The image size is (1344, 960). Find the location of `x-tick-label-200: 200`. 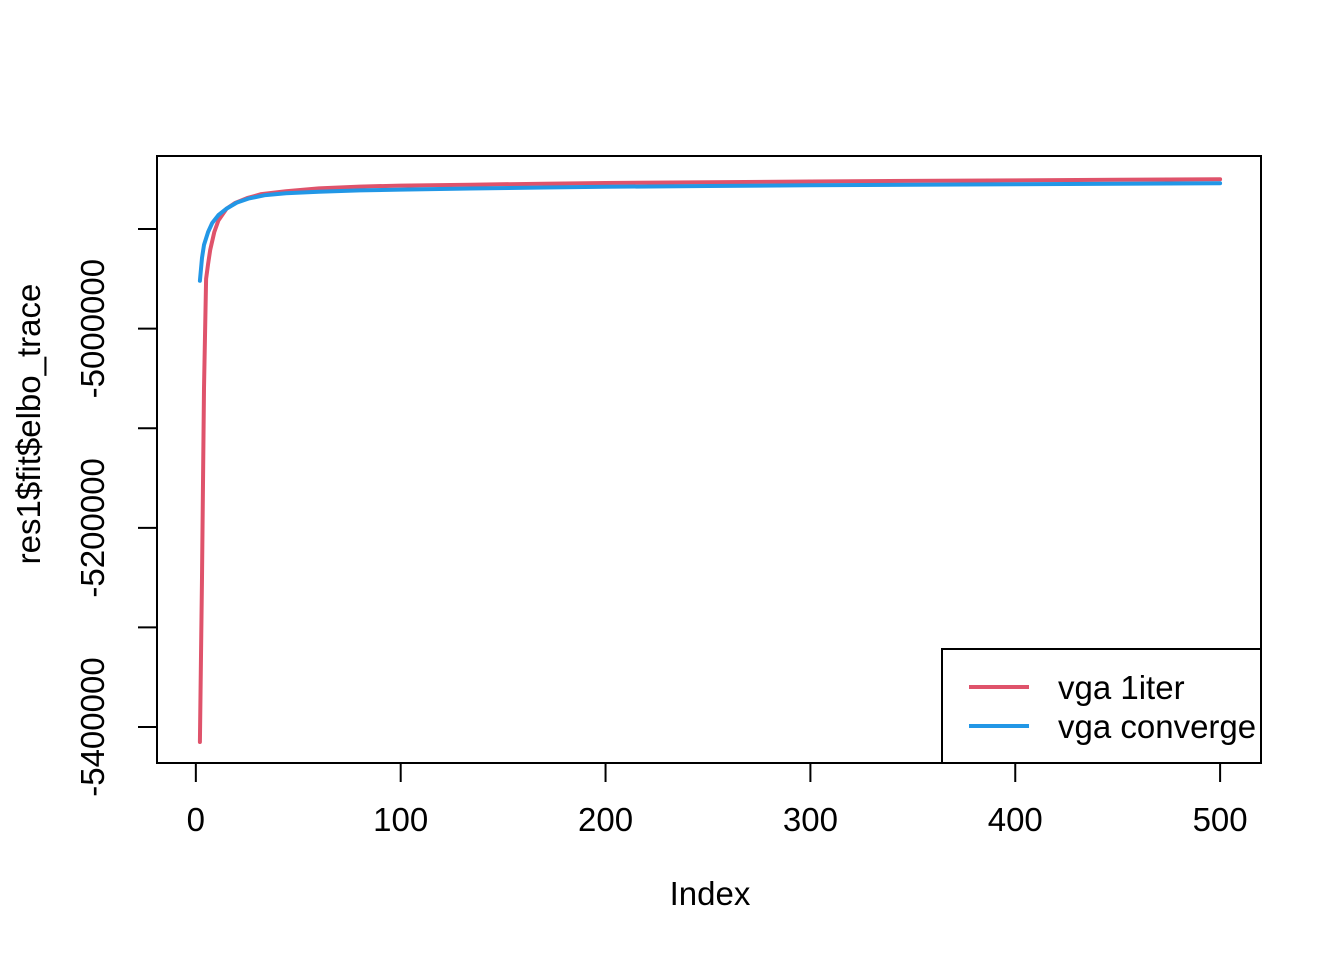

x-tick-label-200: 200 is located at coordinates (605, 819).